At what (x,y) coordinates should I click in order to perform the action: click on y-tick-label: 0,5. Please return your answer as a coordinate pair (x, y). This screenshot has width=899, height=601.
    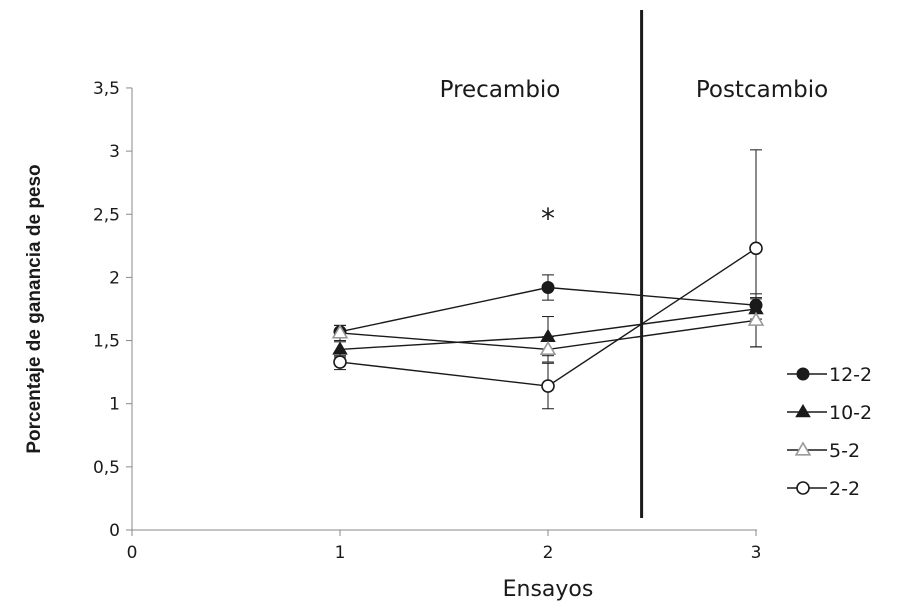
    Looking at the image, I should click on (106, 468).